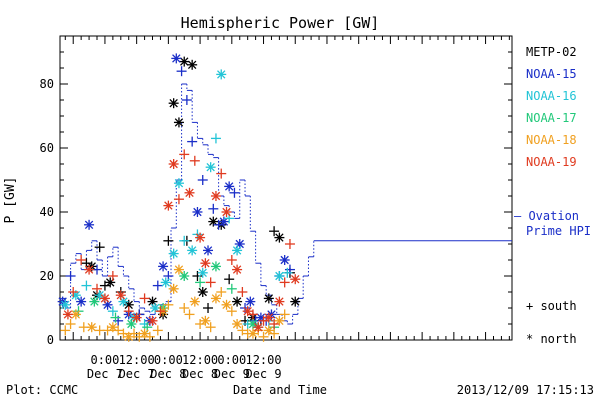 This screenshot has width=600, height=400. Describe the element at coordinates (551, 140) in the screenshot. I see `legend-item: NOAA-18` at that location.